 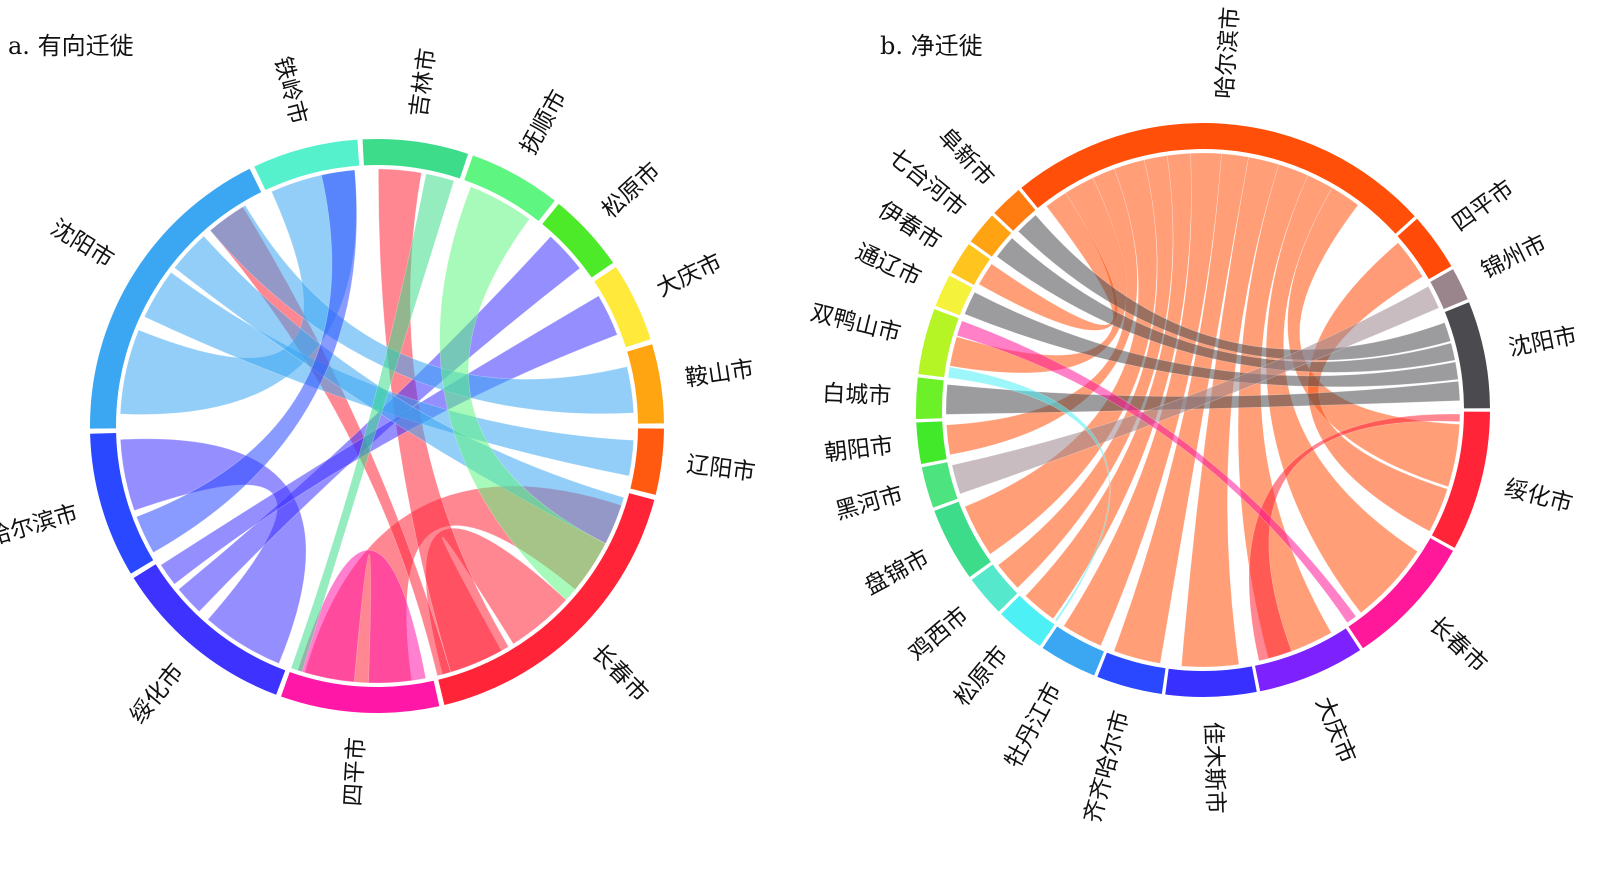 What do you see at coordinates (290, 90) in the screenshot?
I see `segment-label: 铁岭市` at bounding box center [290, 90].